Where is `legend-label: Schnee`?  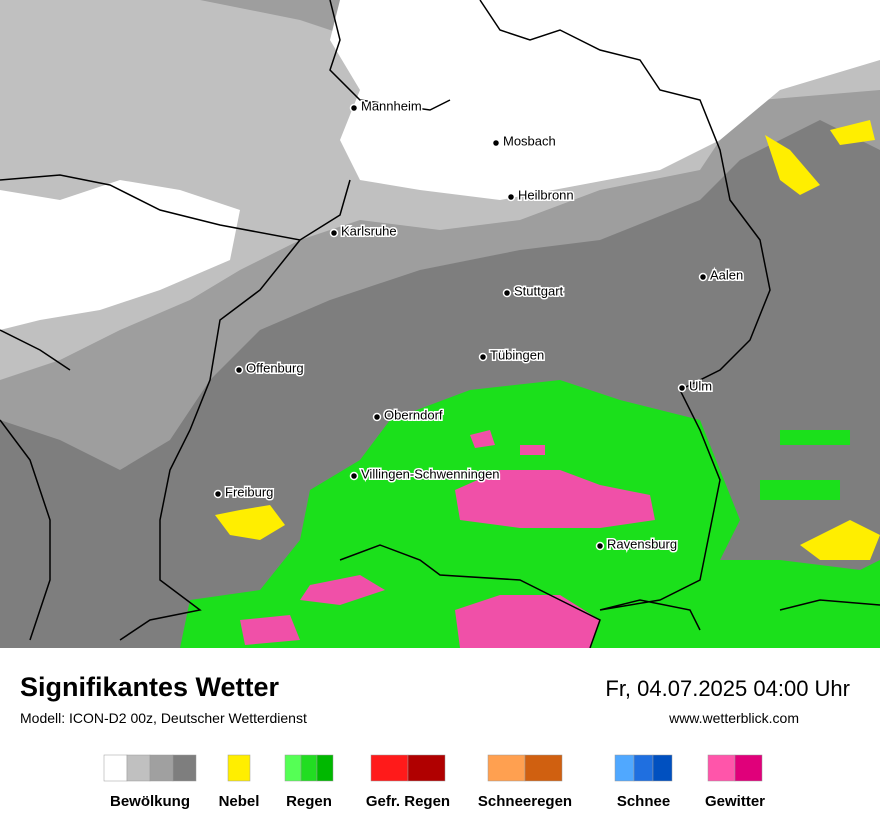
legend-label: Schnee is located at coordinates (643, 801).